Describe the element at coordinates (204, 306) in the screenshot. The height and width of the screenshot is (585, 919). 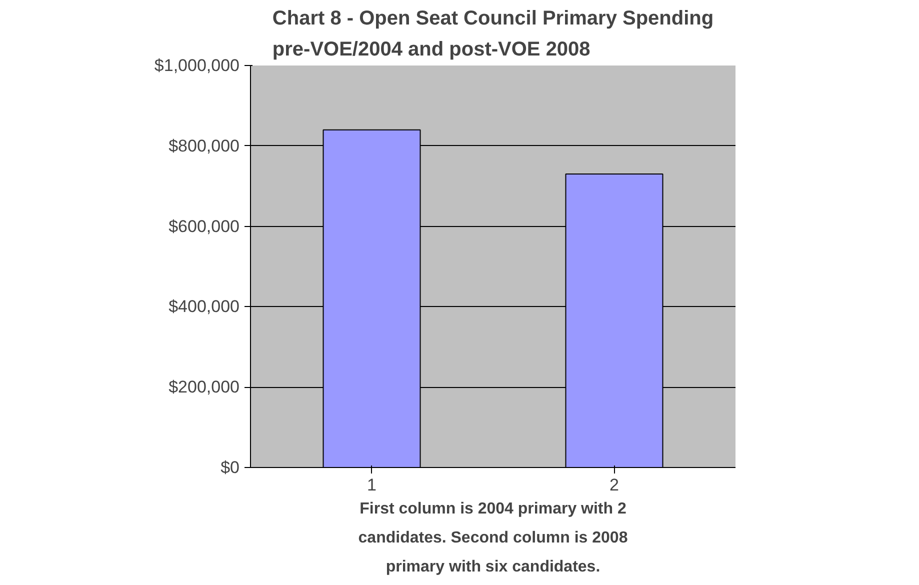
I see `y-tick-label: $400,000` at that location.